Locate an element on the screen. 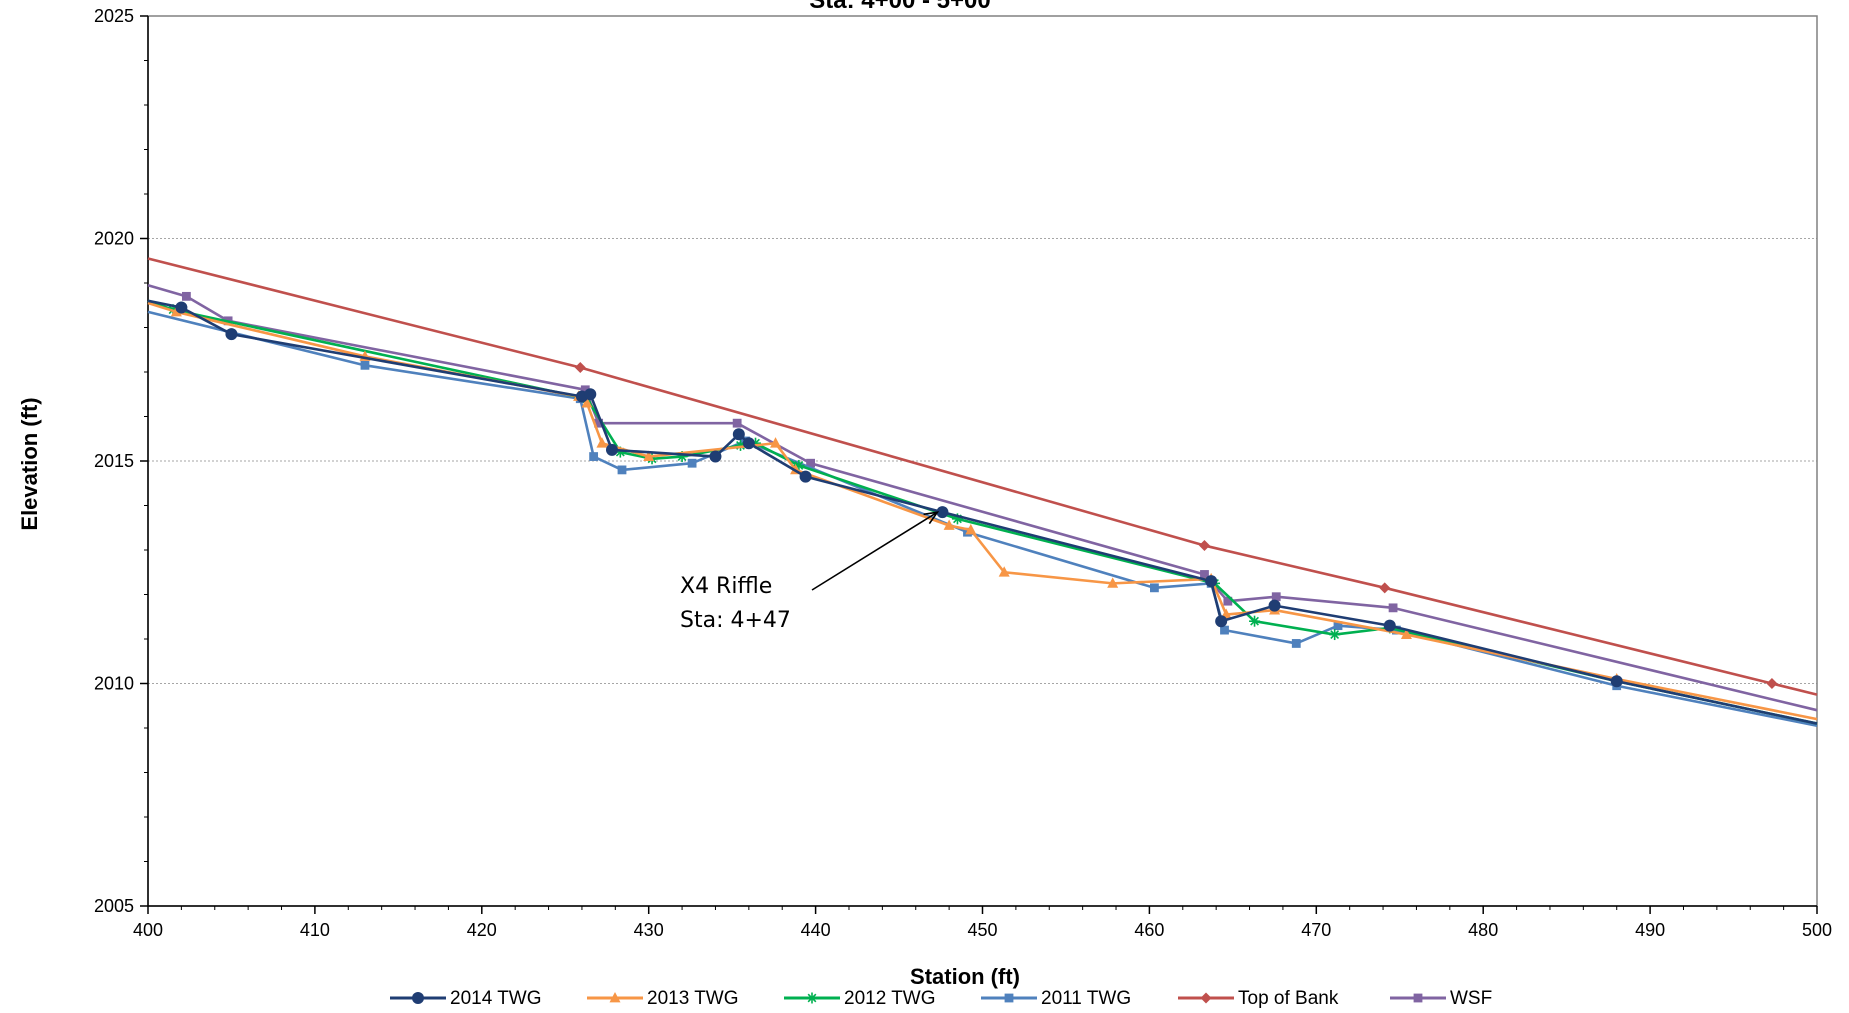  y-tick-label: 2020 is located at coordinates (114, 239).